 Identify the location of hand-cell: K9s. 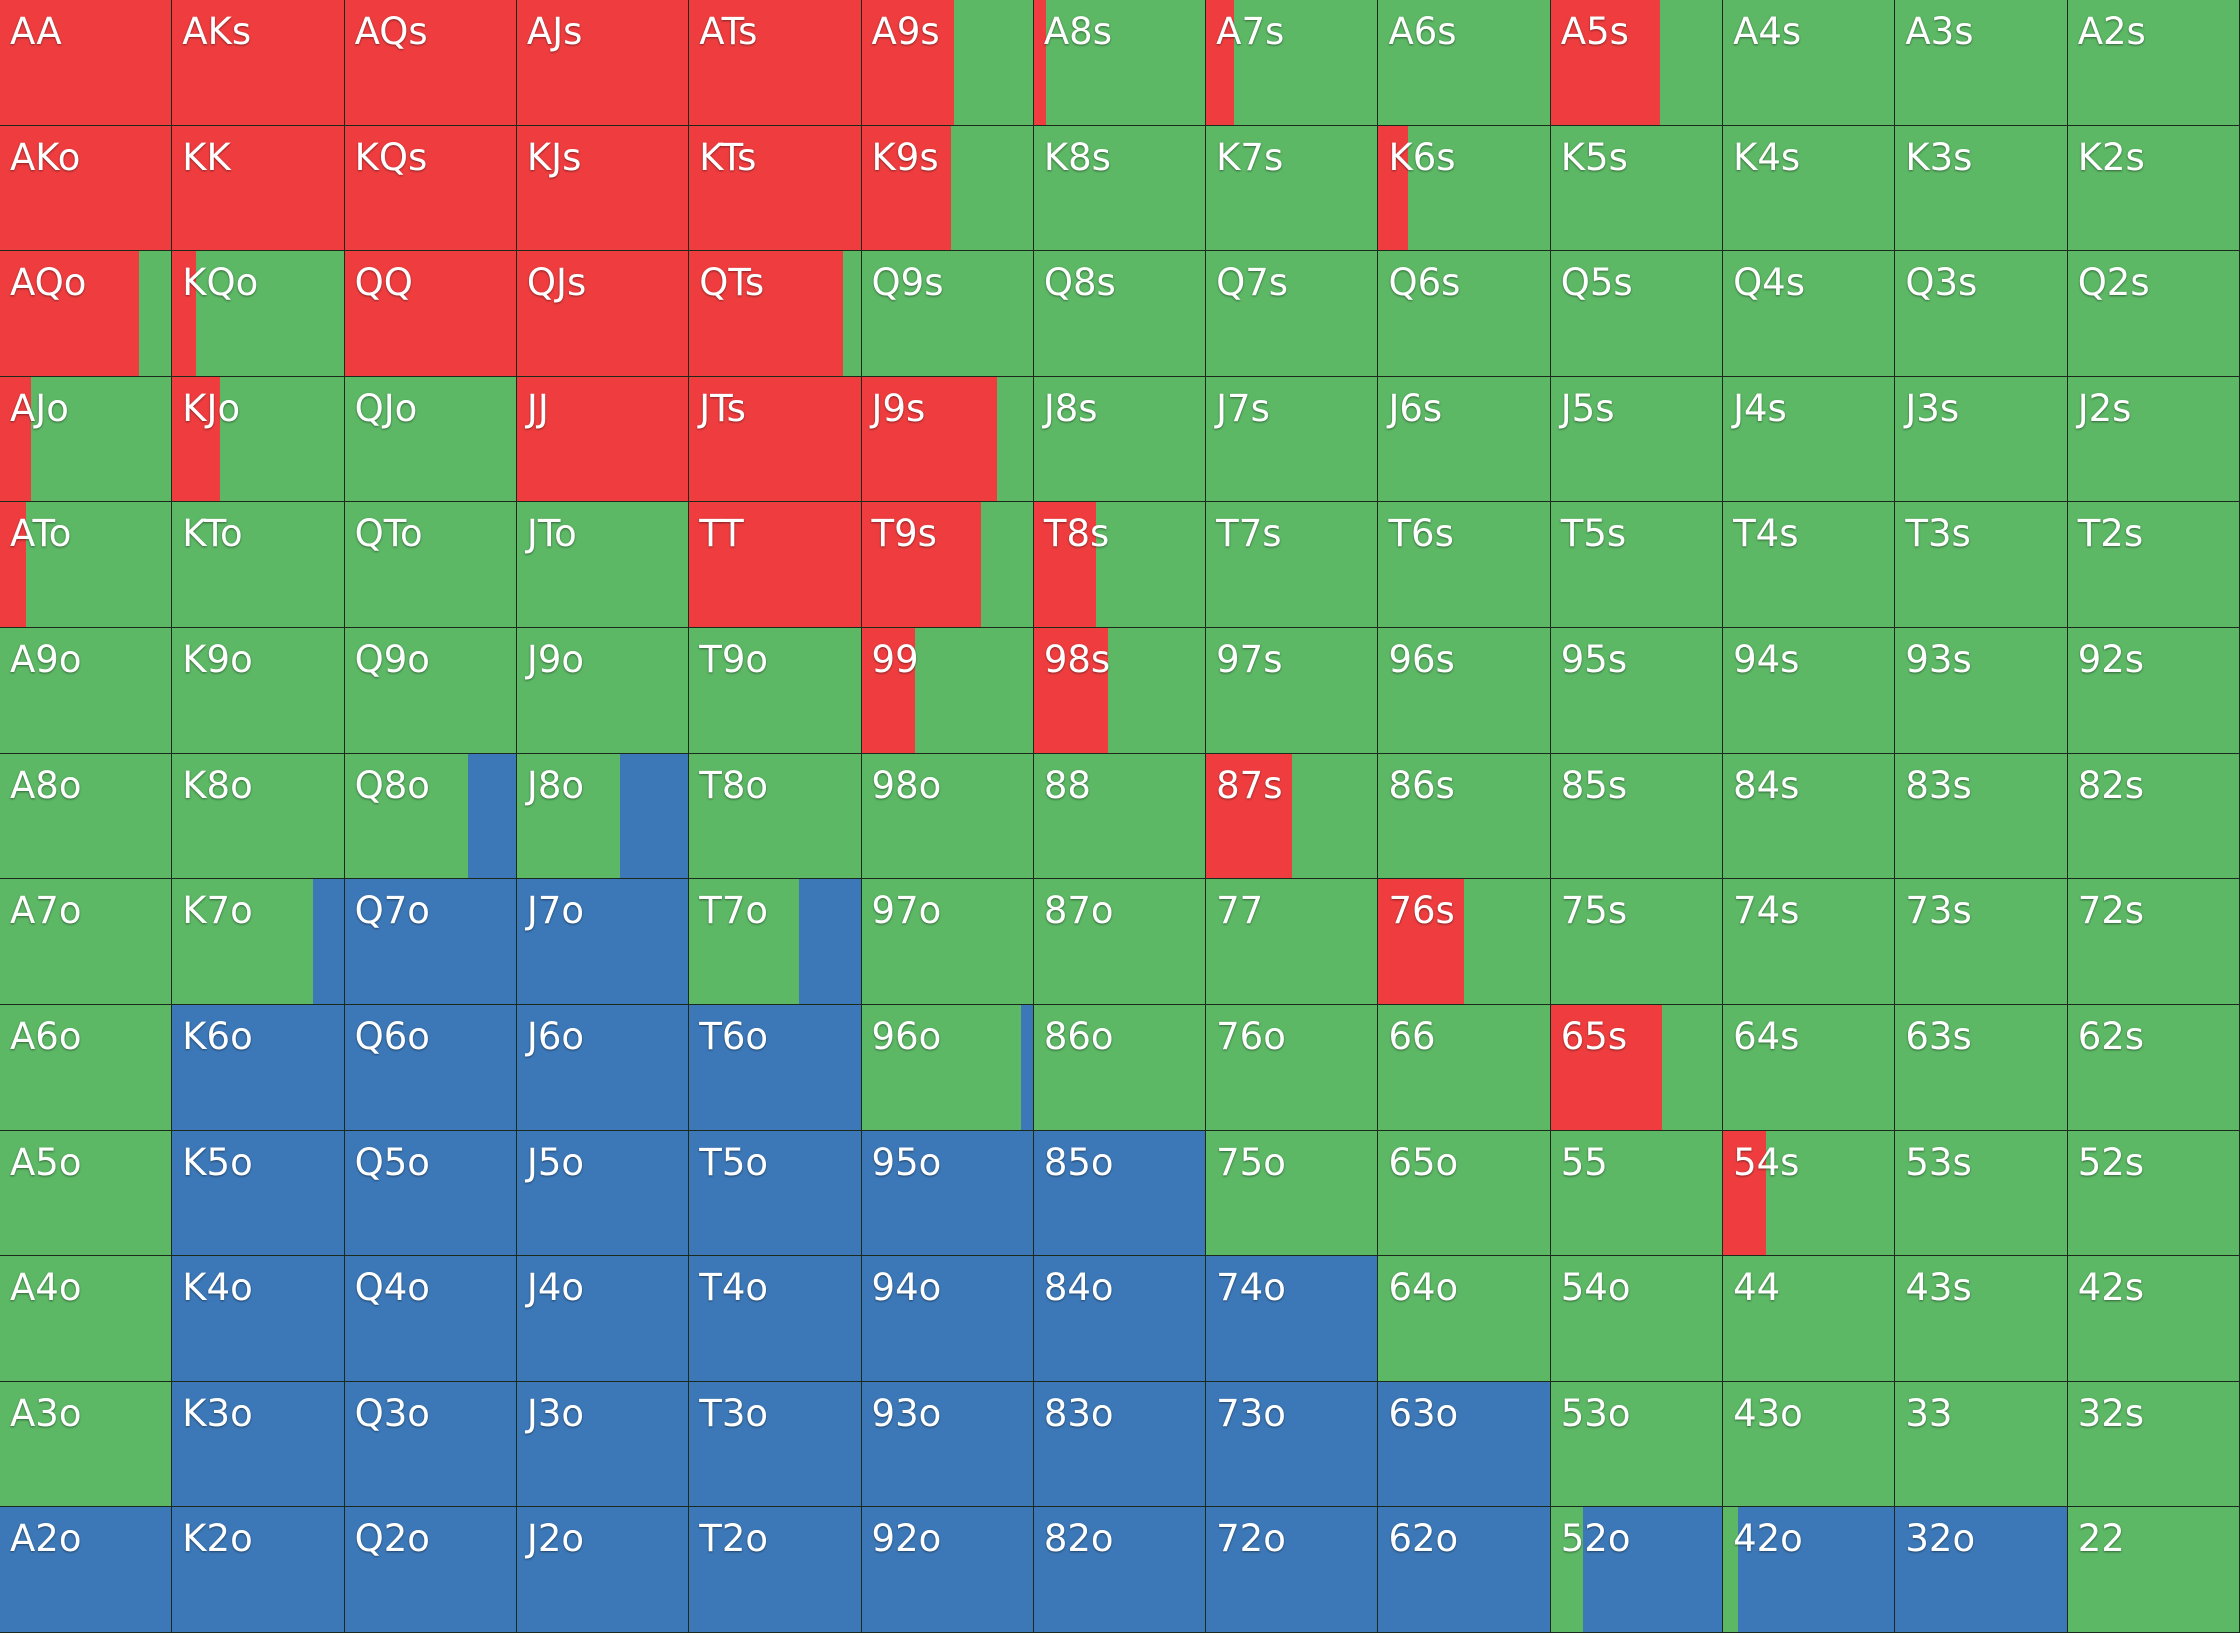
(947, 188).